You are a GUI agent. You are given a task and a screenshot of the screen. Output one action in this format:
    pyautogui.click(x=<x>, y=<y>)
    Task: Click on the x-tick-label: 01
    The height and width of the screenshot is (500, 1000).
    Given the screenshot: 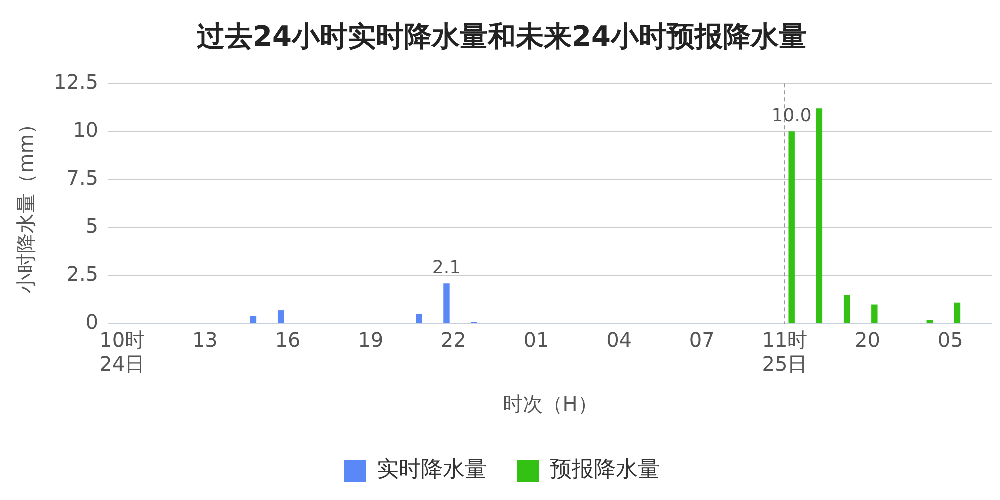 What is the action you would take?
    pyautogui.click(x=537, y=340)
    